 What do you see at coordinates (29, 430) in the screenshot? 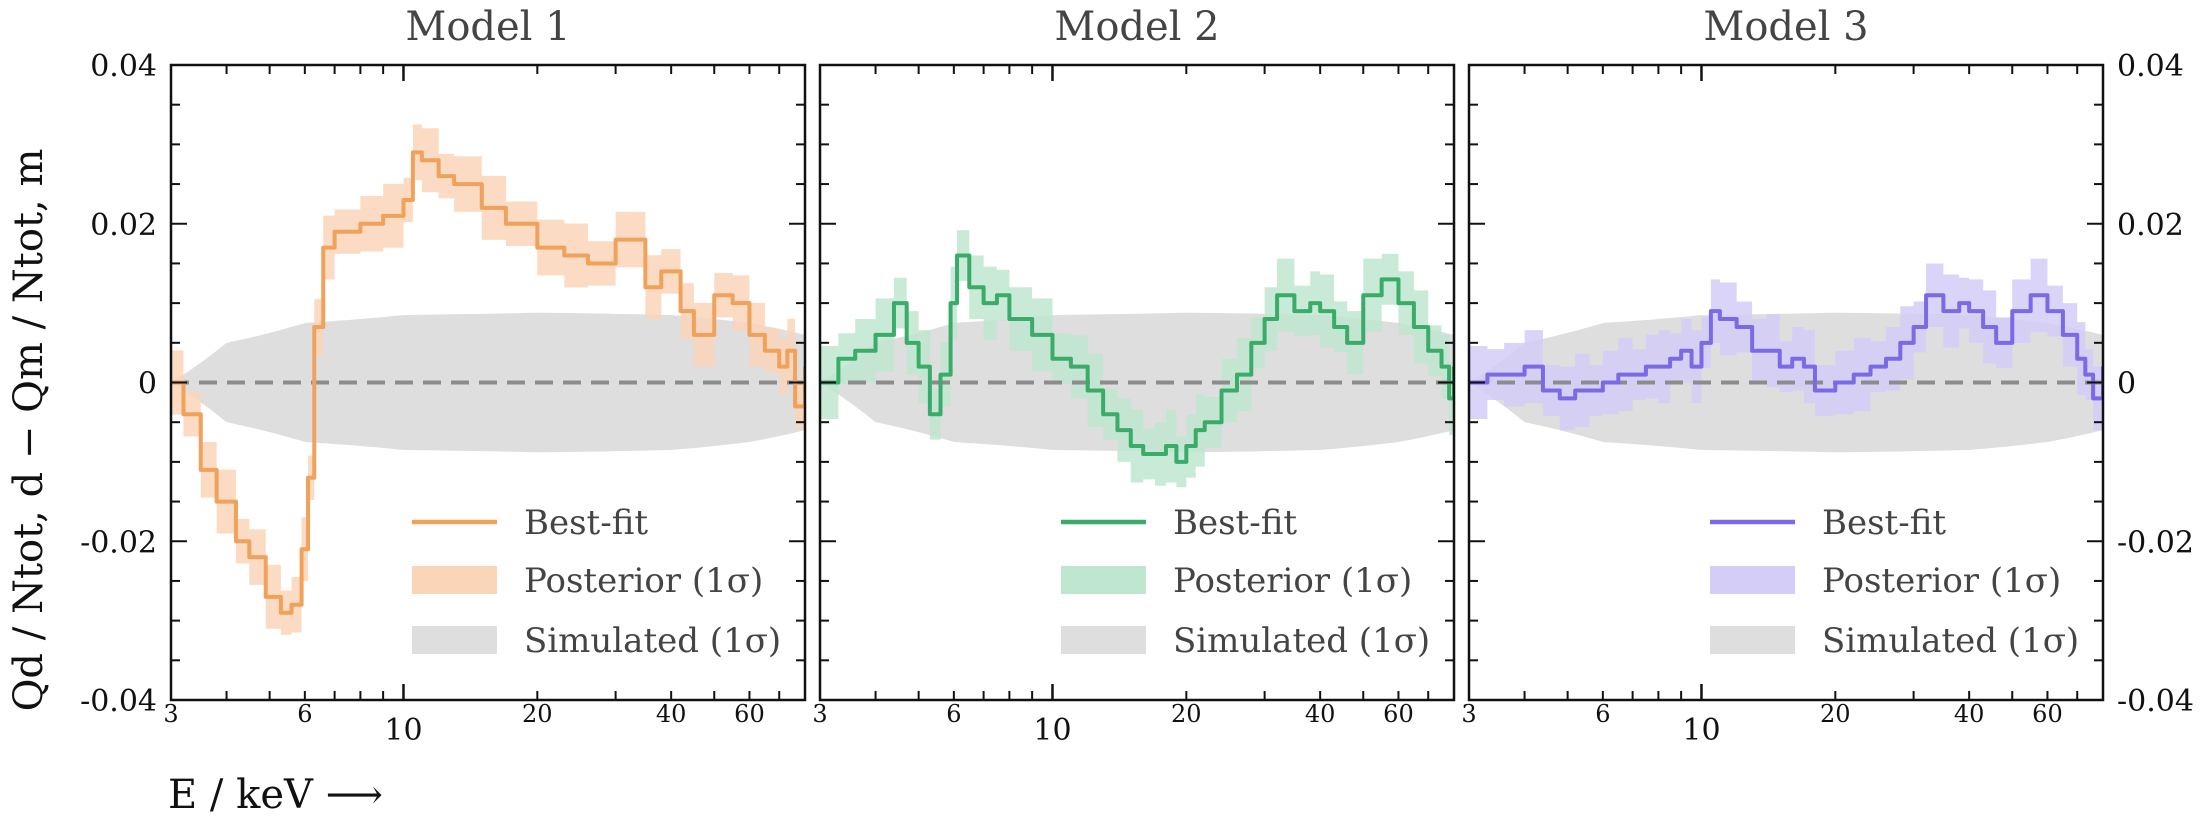
I see `y-axis-label: Qd / Ntot, d − Qm / Ntot, m` at bounding box center [29, 430].